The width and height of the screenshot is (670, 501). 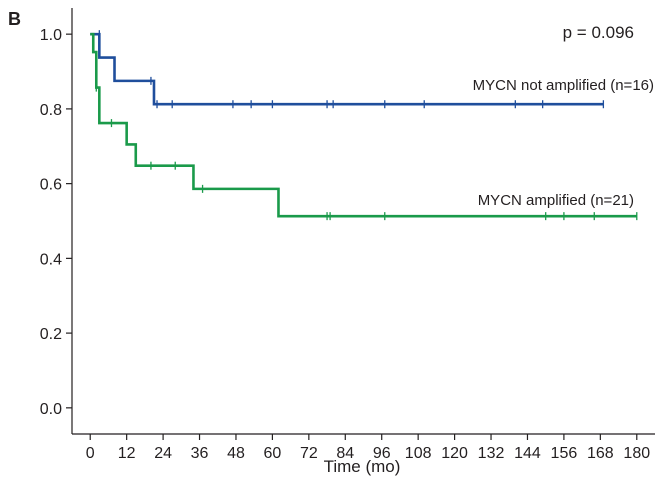 I want to click on x-tick-label: 132, so click(x=491, y=453).